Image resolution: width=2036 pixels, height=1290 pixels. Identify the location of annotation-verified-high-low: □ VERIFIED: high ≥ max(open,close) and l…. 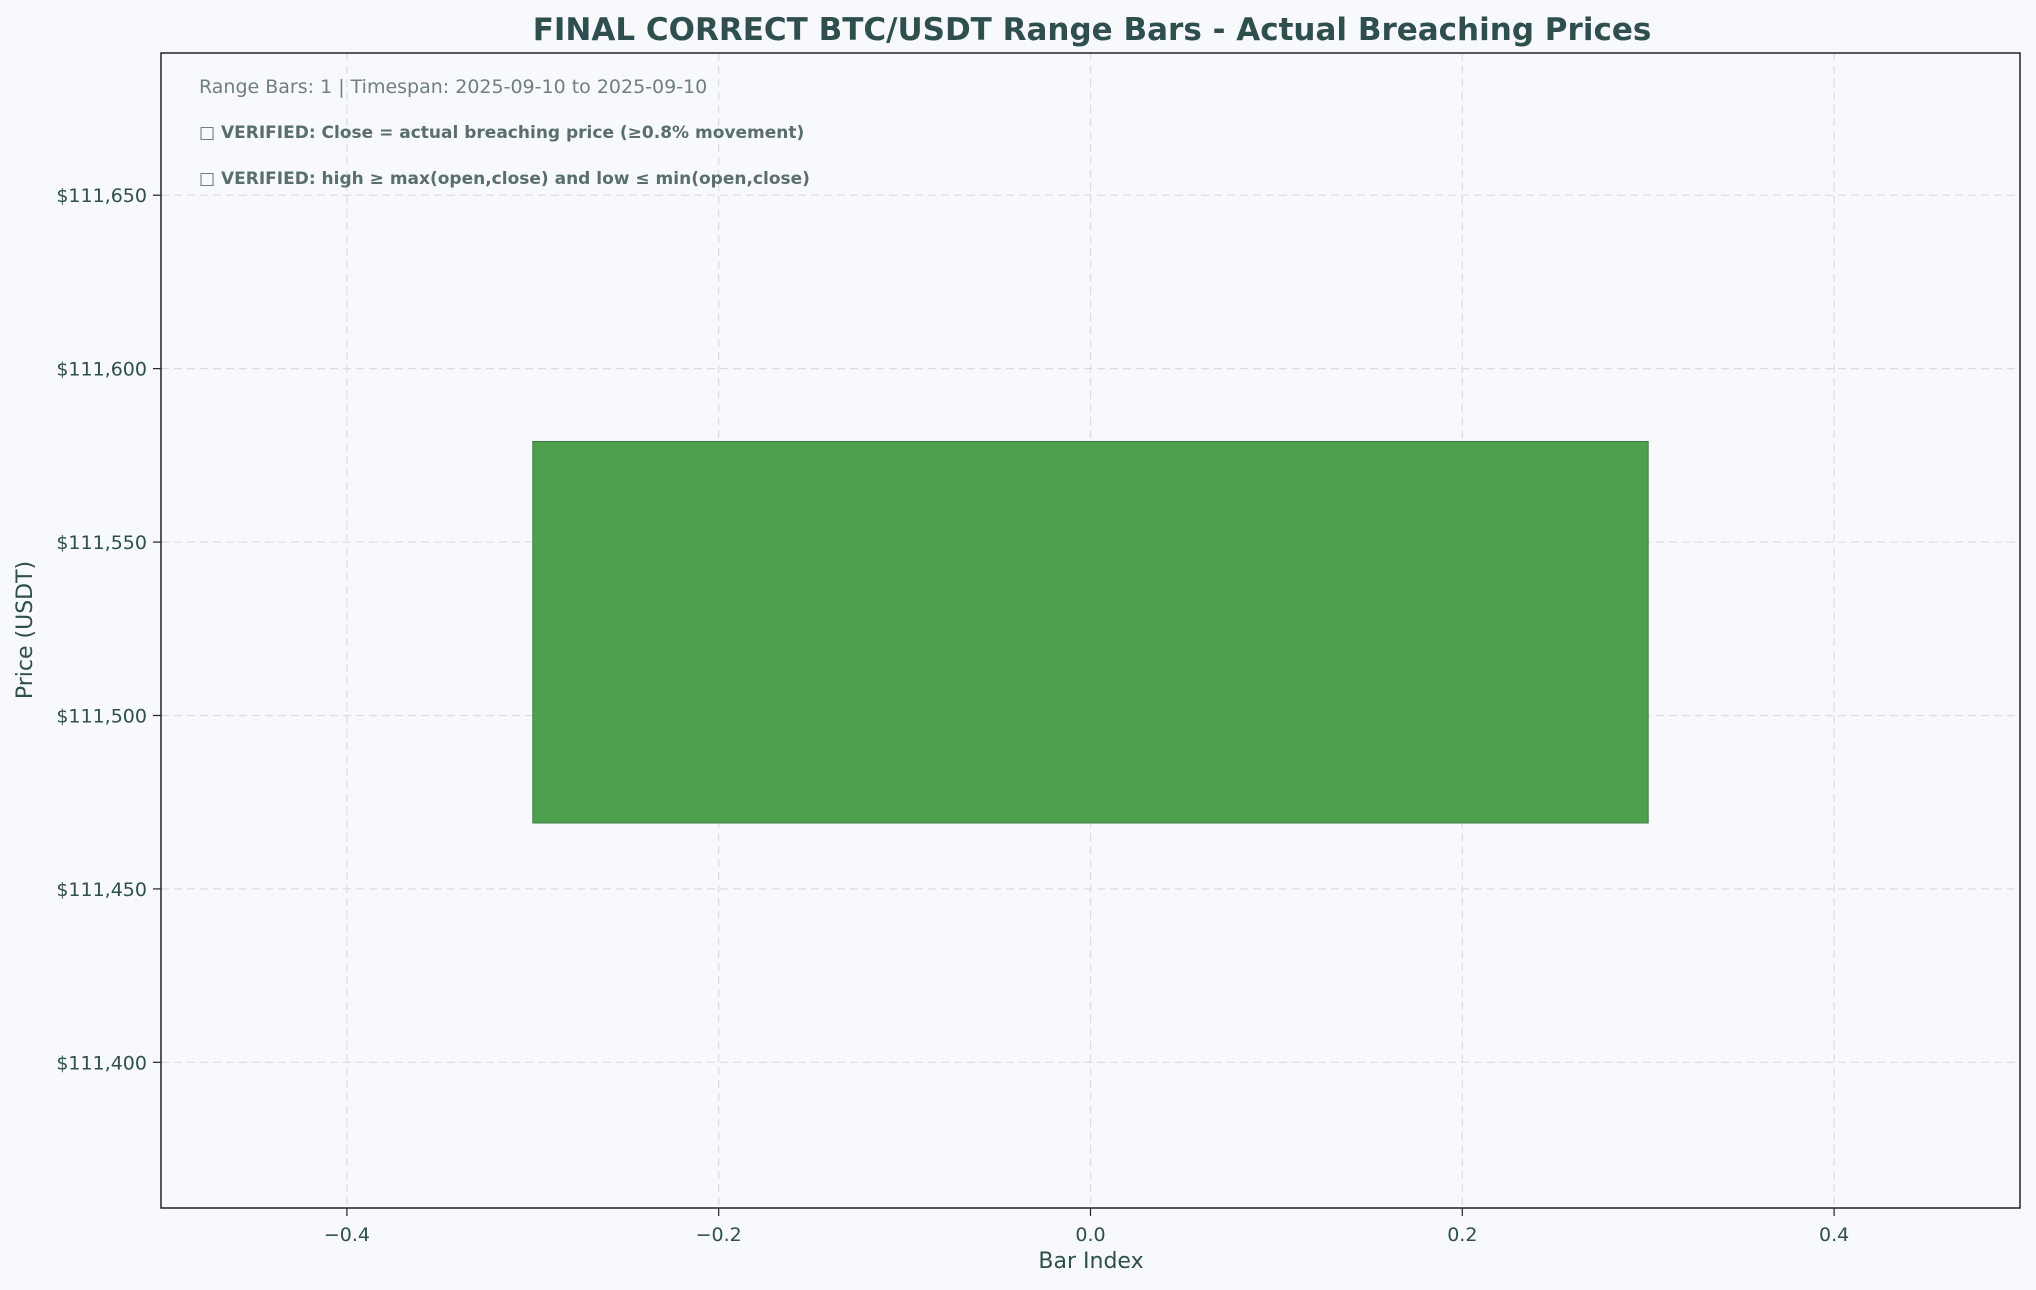
(504, 179).